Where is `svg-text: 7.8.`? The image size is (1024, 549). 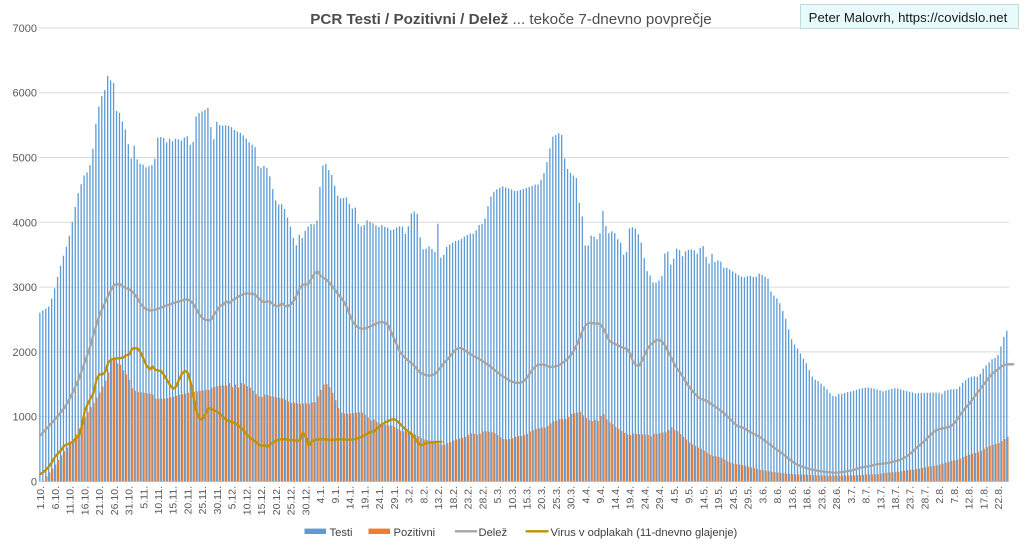
svg-text: 7.8. is located at coordinates (955, 495).